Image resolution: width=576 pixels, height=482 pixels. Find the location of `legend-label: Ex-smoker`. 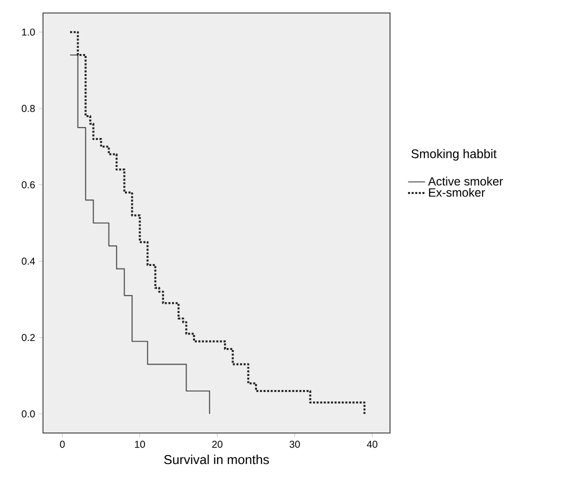

legend-label: Ex-smoker is located at coordinates (457, 192).